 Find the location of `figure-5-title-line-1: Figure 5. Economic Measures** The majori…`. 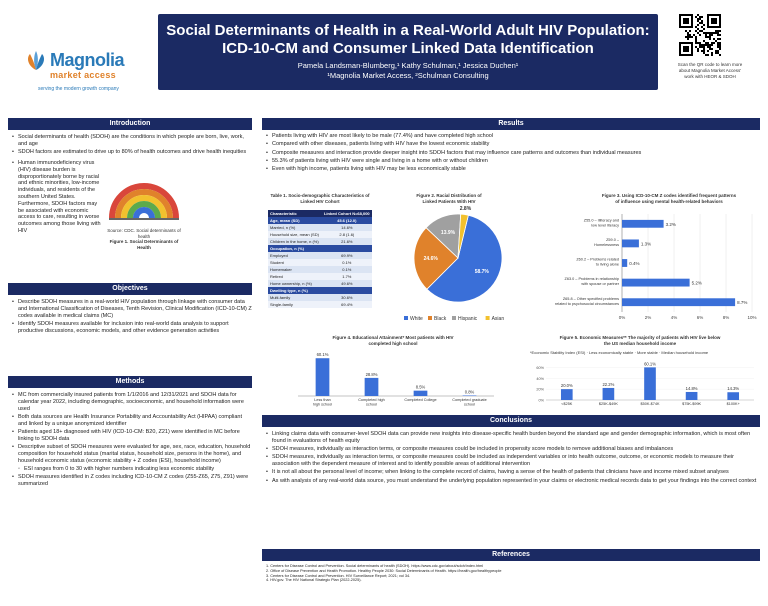

figure-5-title-line-1: Figure 5. Economic Measures** The majori… is located at coordinates (640, 337).